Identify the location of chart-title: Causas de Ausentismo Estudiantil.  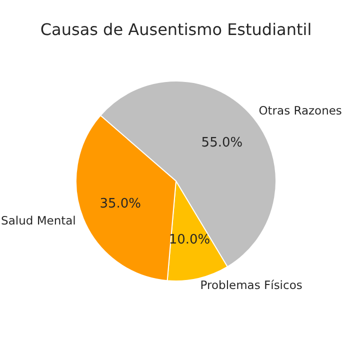
(176, 29).